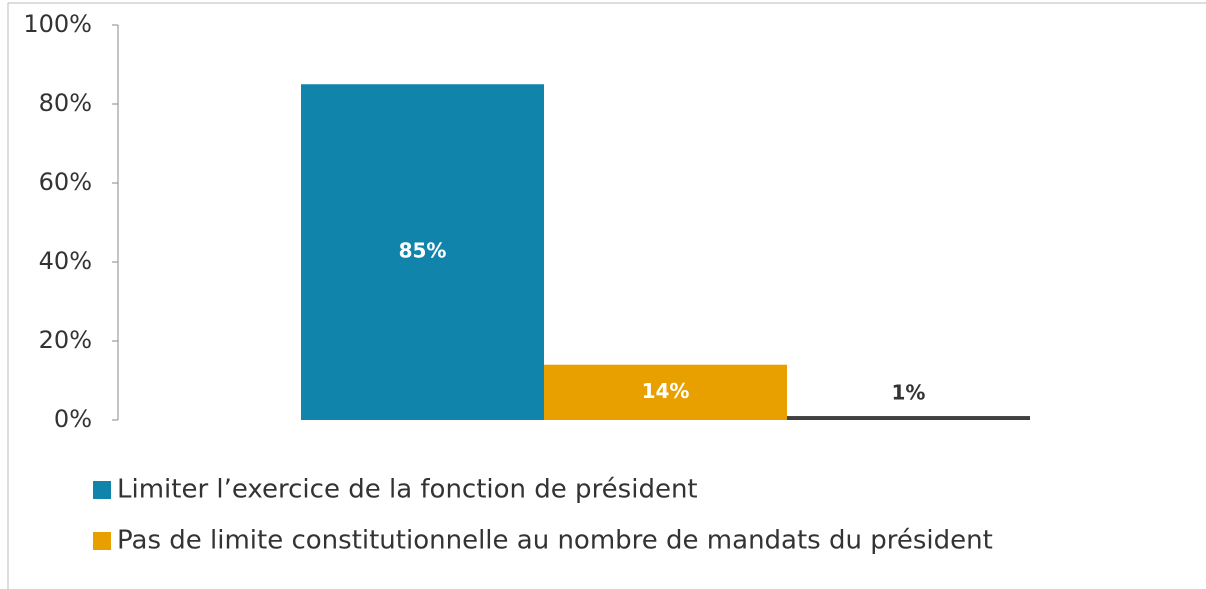 The height and width of the screenshot is (589, 1206). What do you see at coordinates (65, 103) in the screenshot?
I see `y-tick-label: 80%` at bounding box center [65, 103].